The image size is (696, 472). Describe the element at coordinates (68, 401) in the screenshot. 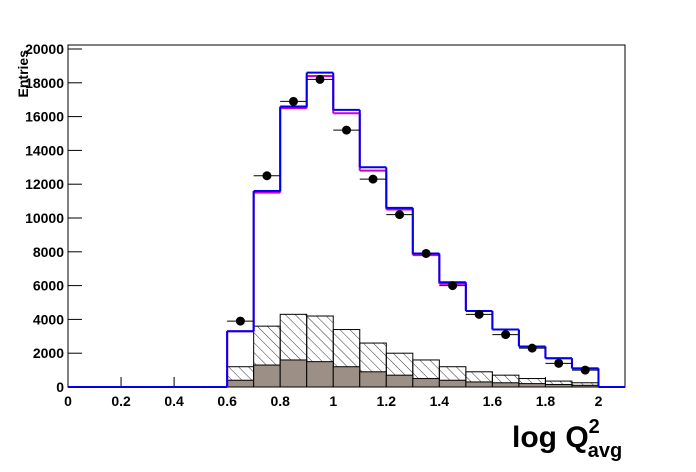

I see `x-tick-label: 0` at that location.